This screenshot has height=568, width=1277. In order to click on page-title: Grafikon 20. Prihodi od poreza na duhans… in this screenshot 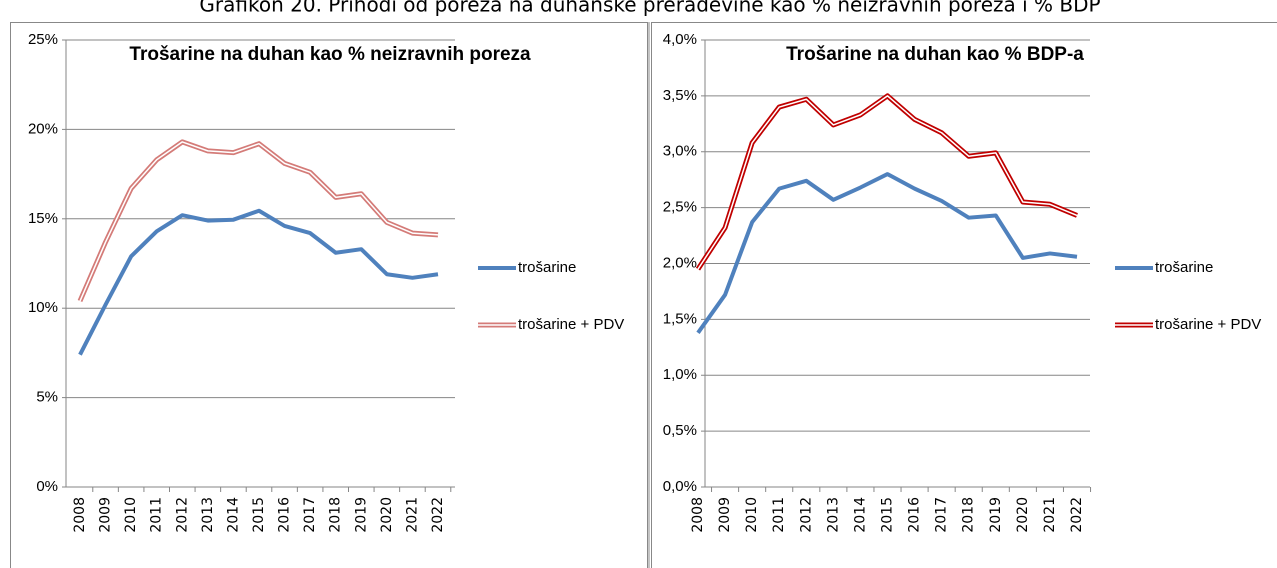, I will do `click(649, 8)`.